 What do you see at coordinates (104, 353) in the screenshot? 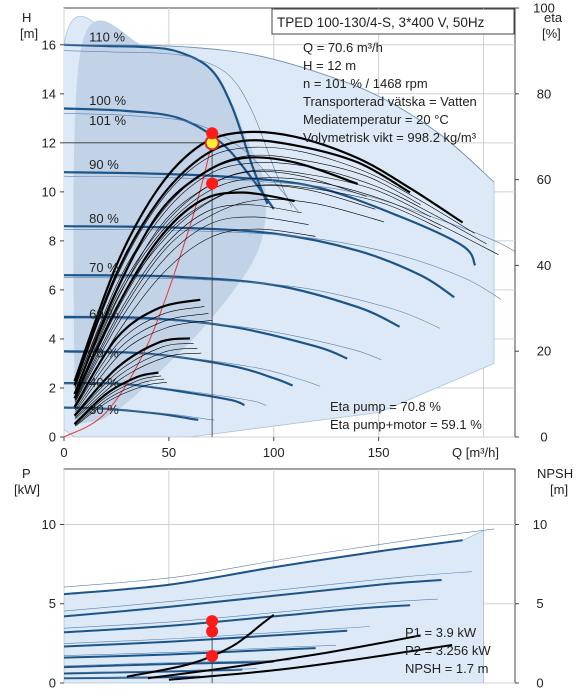
I see `speed-label: 50 %` at bounding box center [104, 353].